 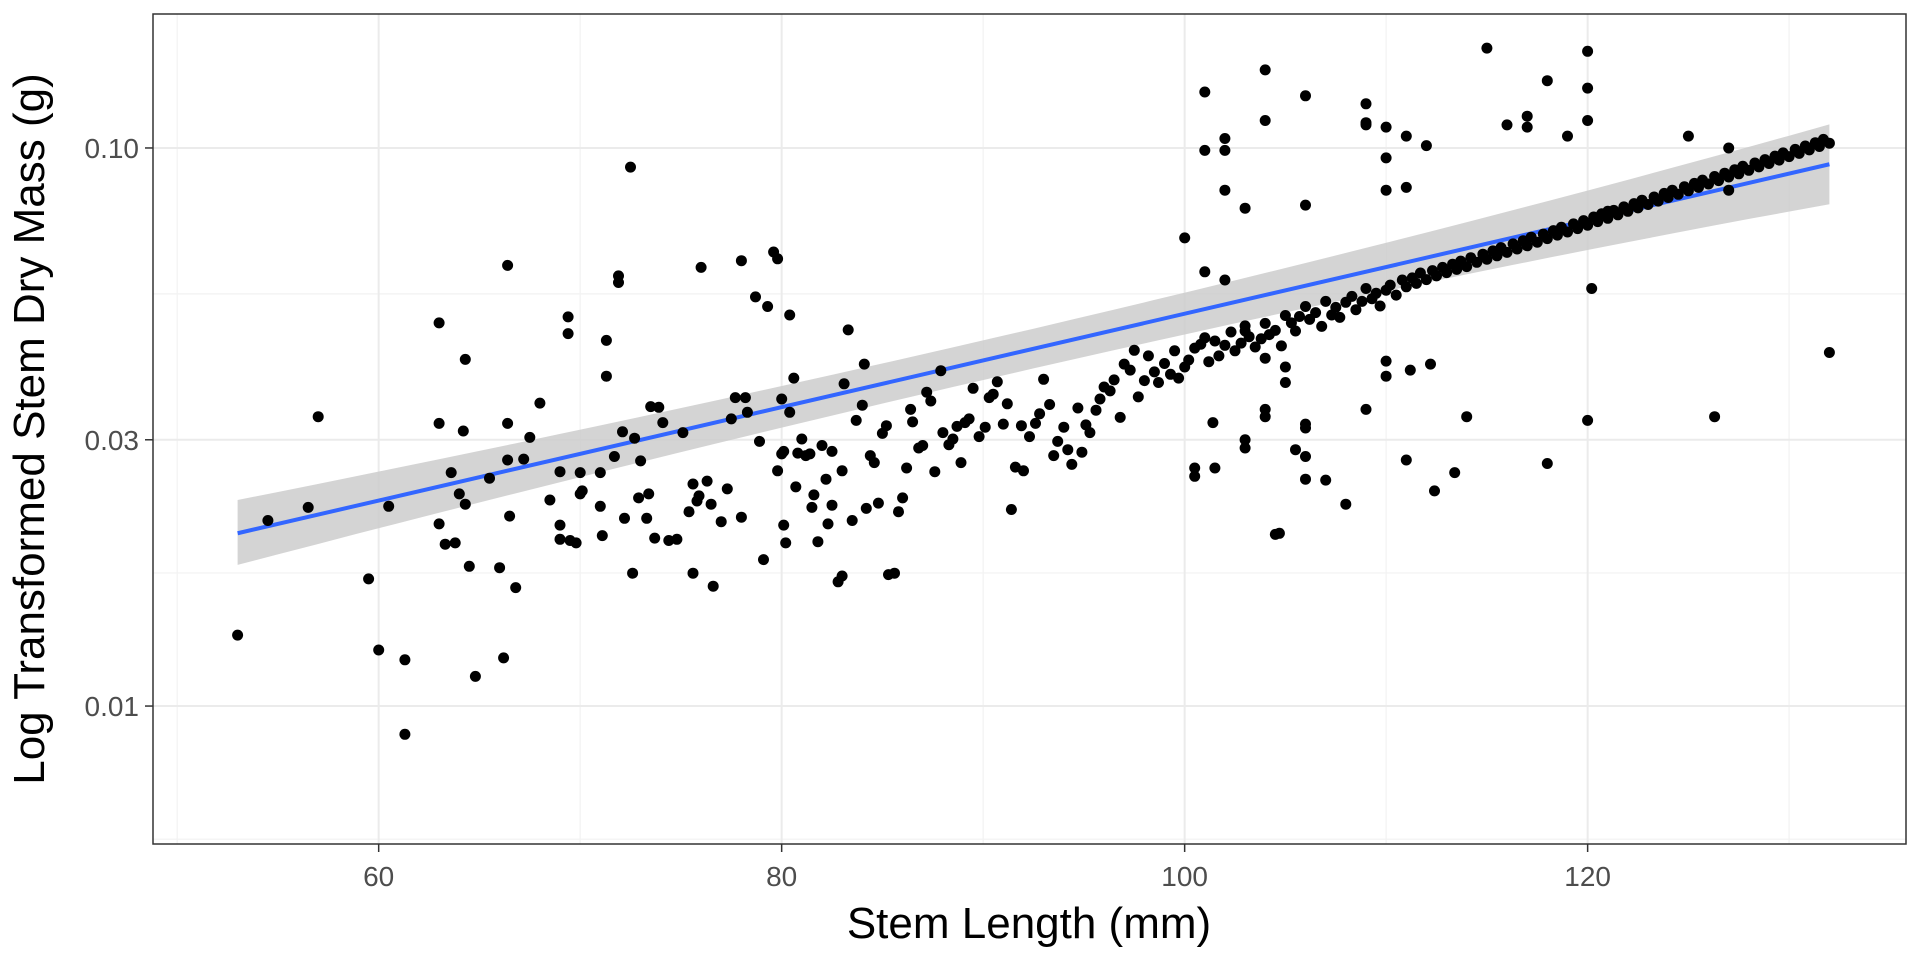 I want to click on x-axis-title: Stem Length (mm), so click(x=1029, y=923).